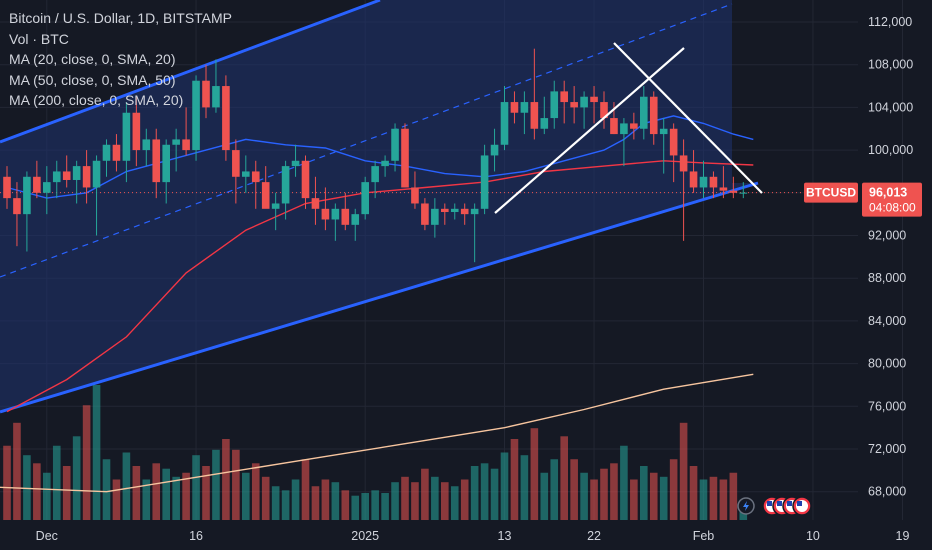 This screenshot has height=550, width=932. Describe the element at coordinates (704, 536) in the screenshot. I see `x-tick-label: Feb` at that location.